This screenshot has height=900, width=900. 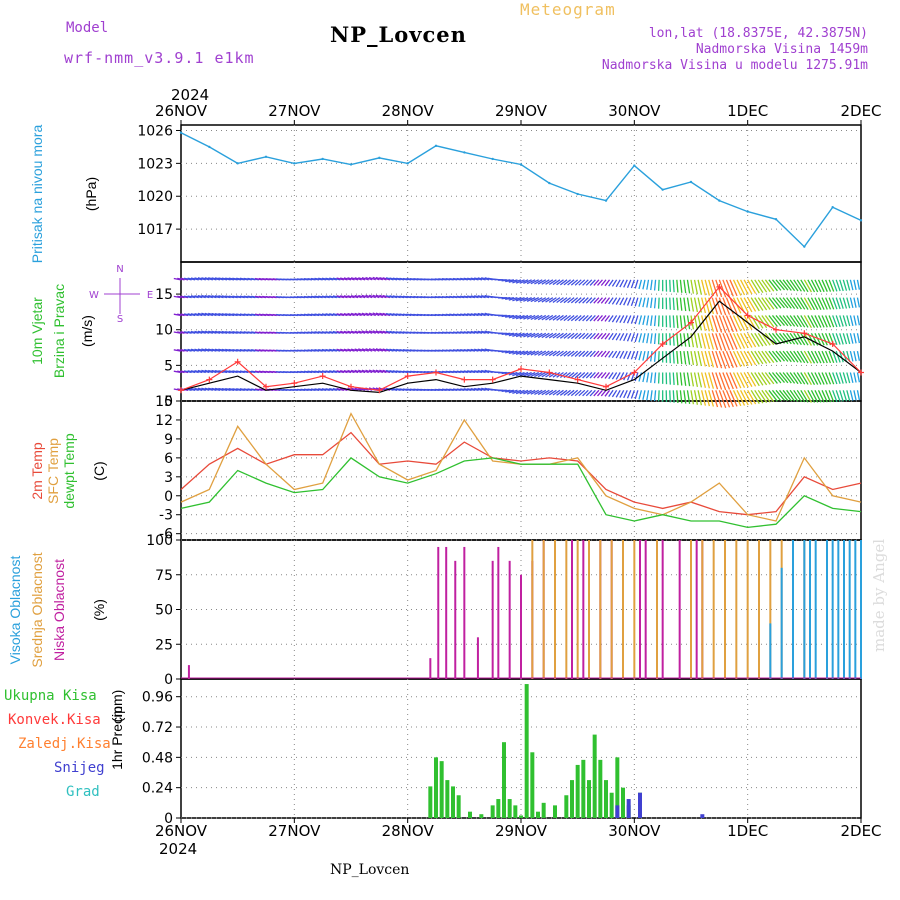 I want to click on cloud-low-bar, so click(x=498, y=612).